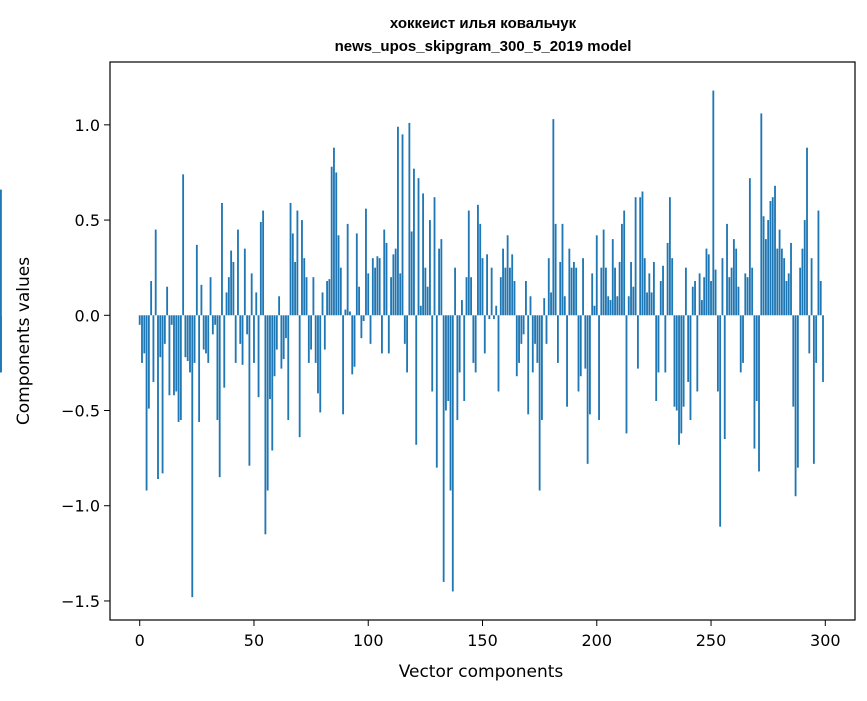 The height and width of the screenshot is (701, 867). Describe the element at coordinates (368, 640) in the screenshot. I see `x-tick-label: 100` at that location.